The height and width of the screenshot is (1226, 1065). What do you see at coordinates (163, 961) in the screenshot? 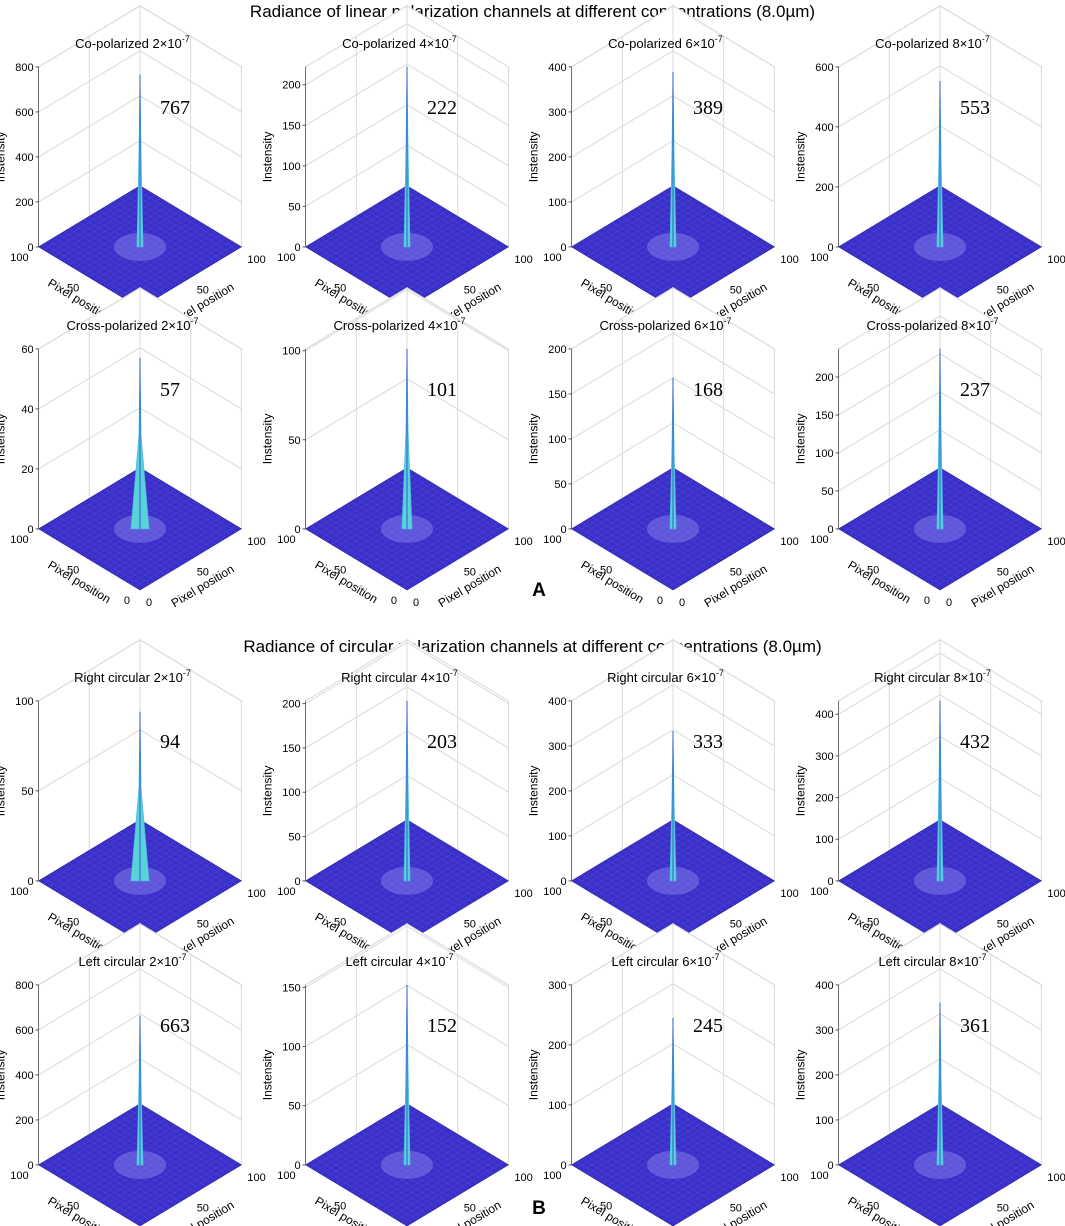
I see `panel-title-concentration: 2×10` at bounding box center [163, 961].